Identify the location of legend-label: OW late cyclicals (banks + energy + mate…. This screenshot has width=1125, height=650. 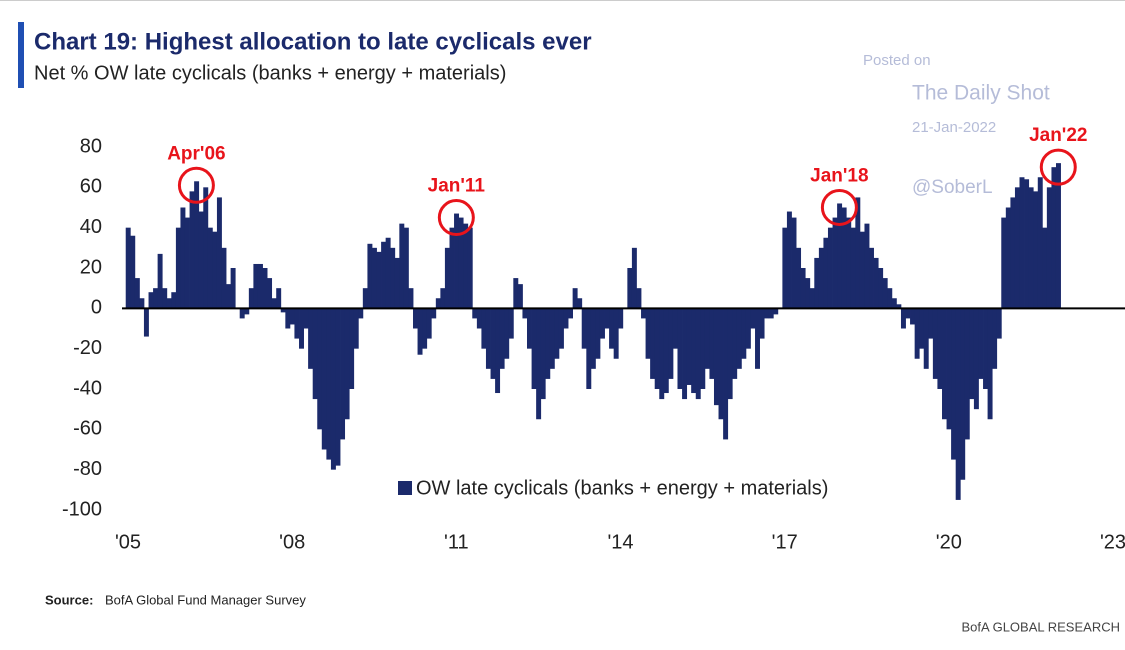
(622, 488).